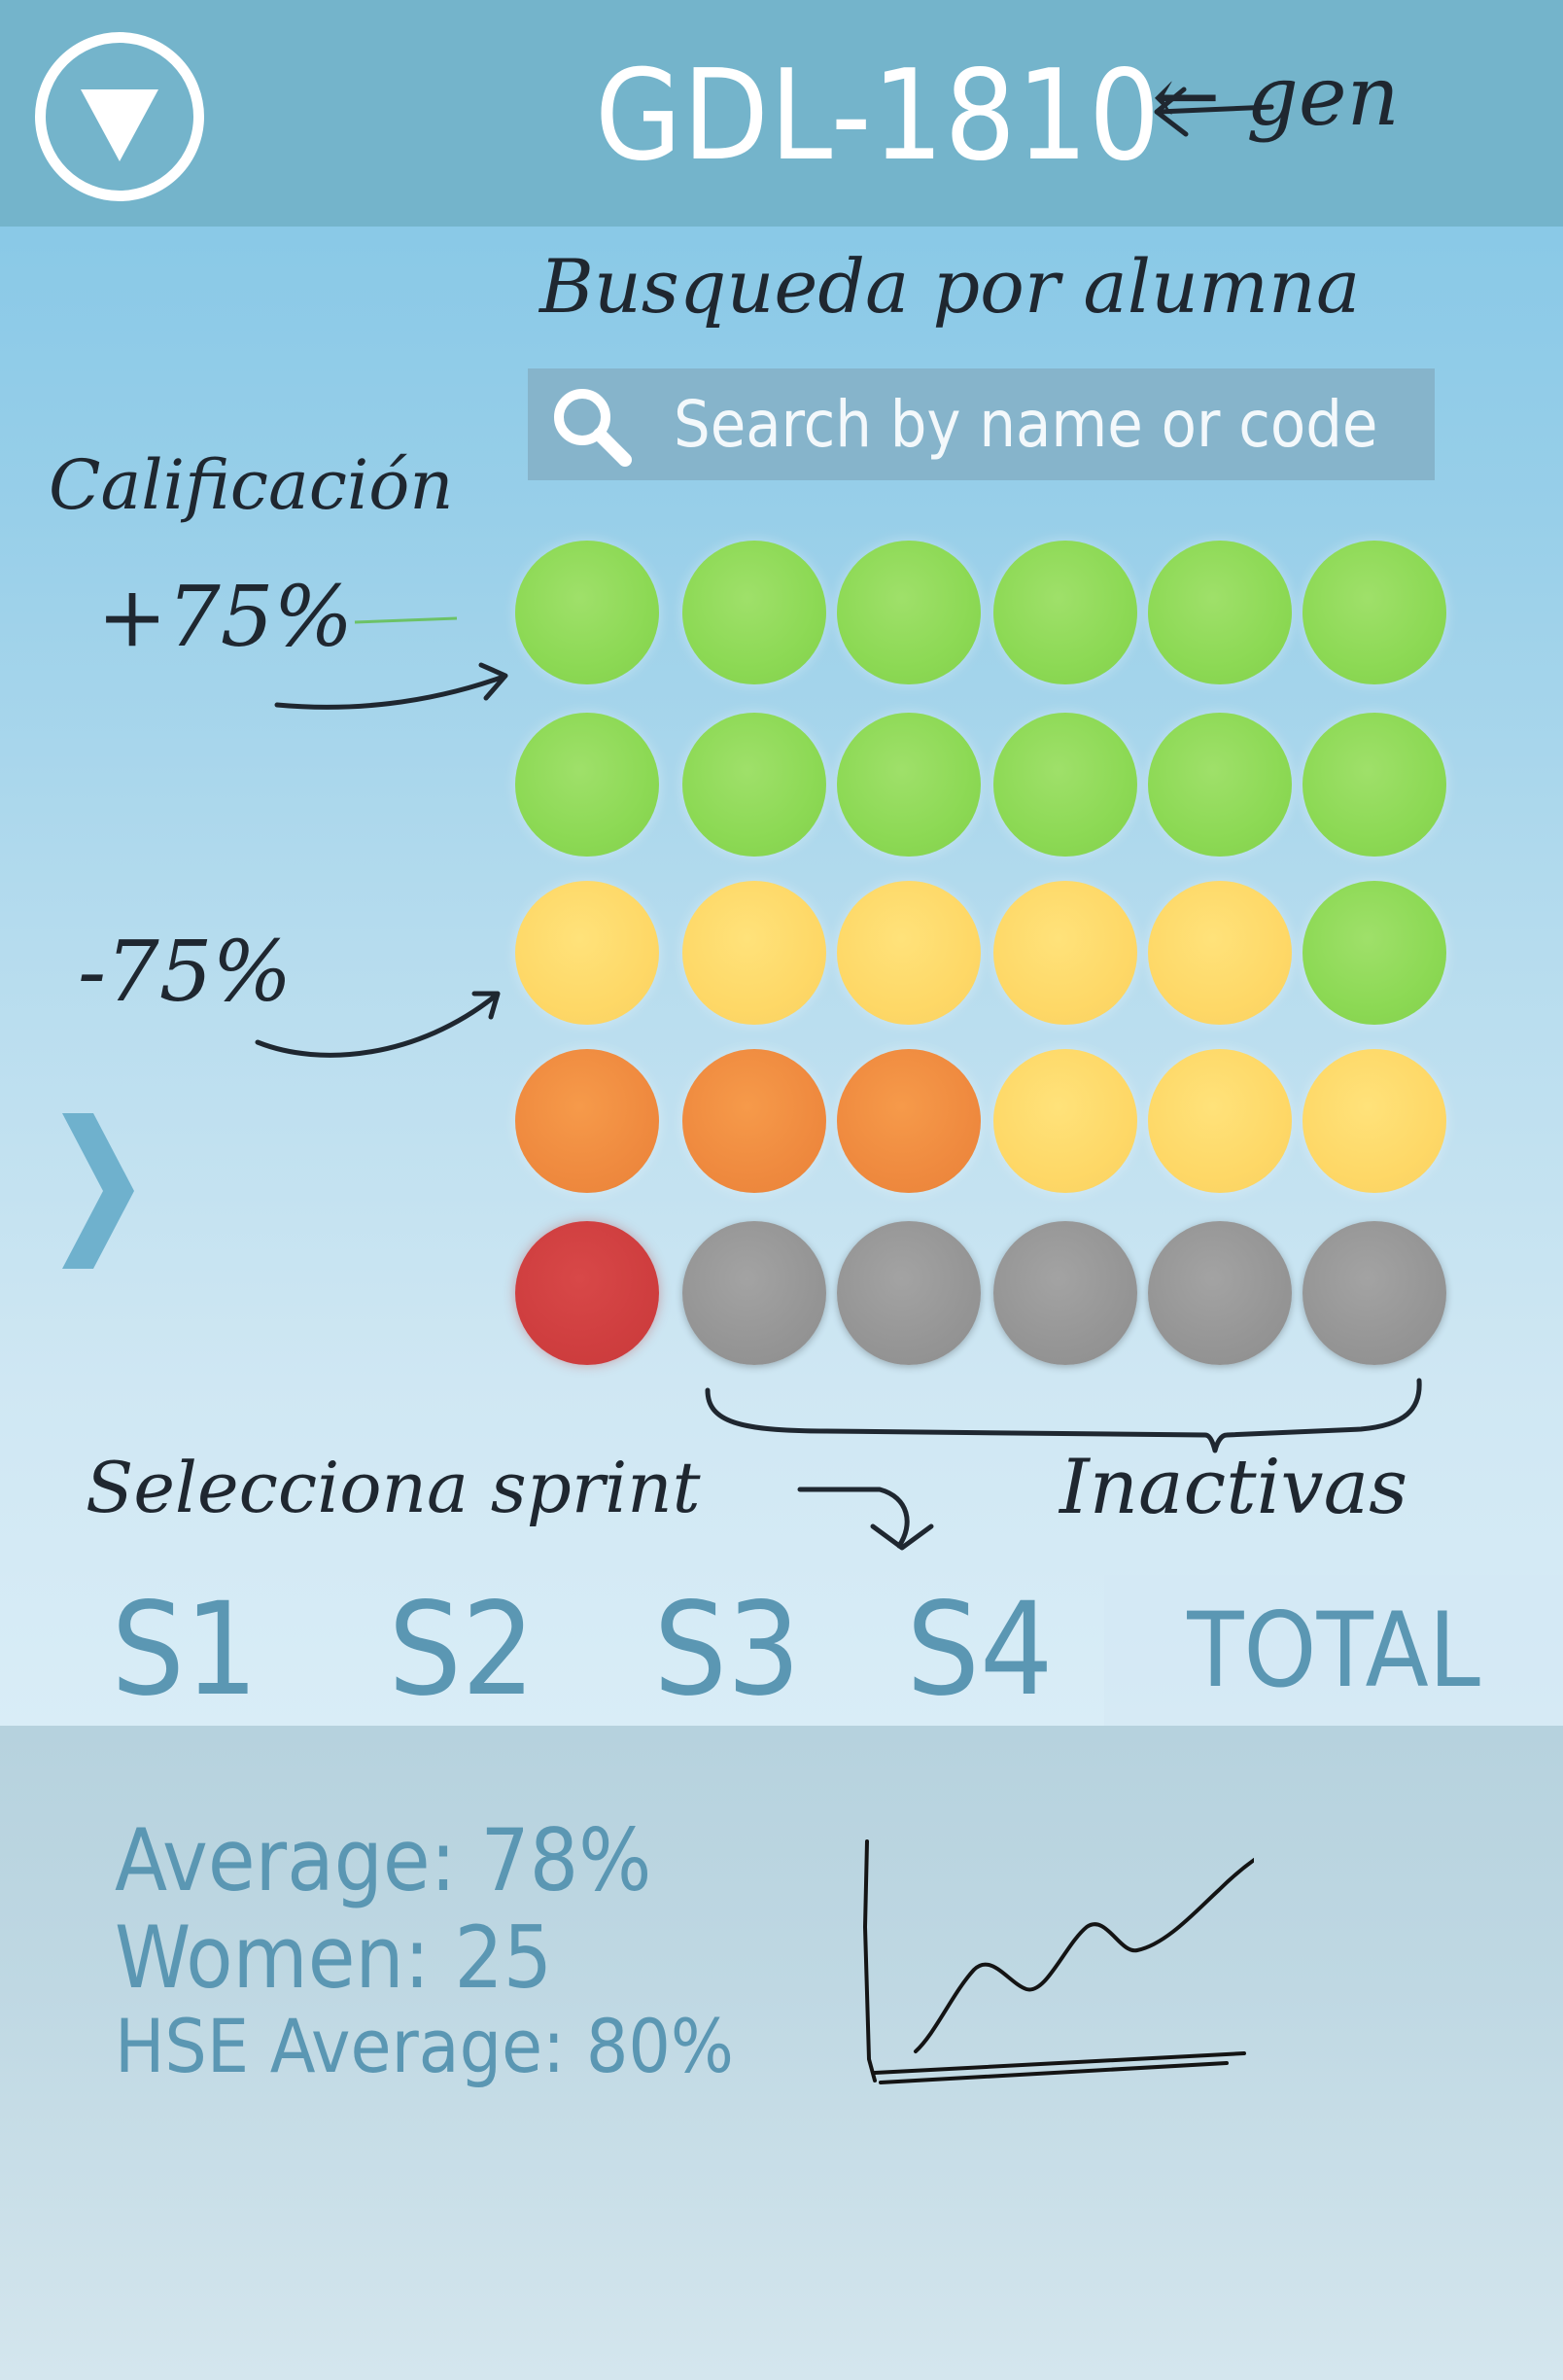  What do you see at coordinates (1058, 1961) in the screenshot?
I see `trend-sketch` at bounding box center [1058, 1961].